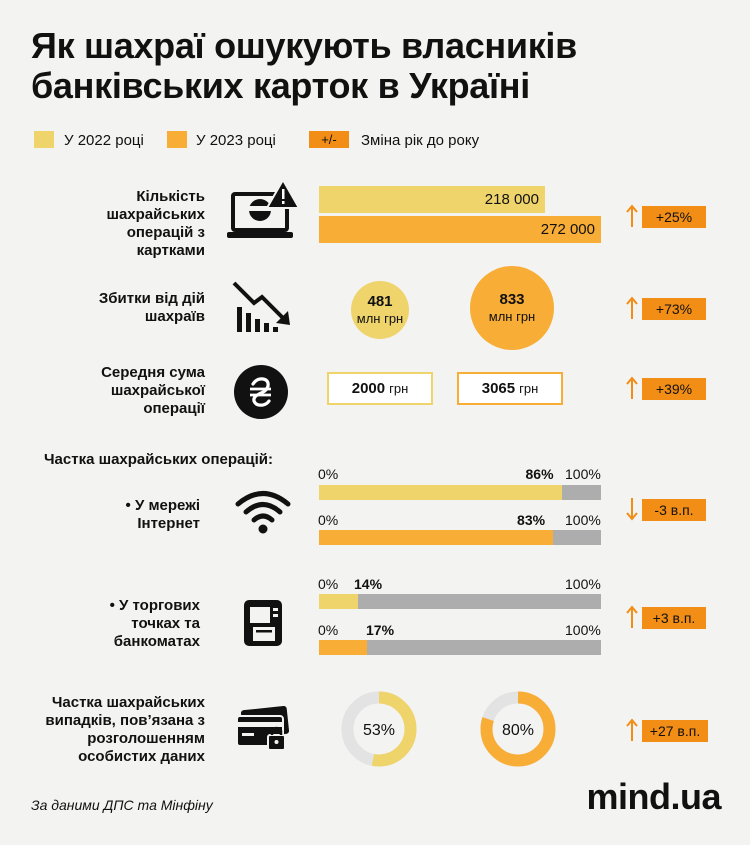 The height and width of the screenshot is (845, 750). Describe the element at coordinates (460, 601) in the screenshot. I see `stores-2022-track` at that location.